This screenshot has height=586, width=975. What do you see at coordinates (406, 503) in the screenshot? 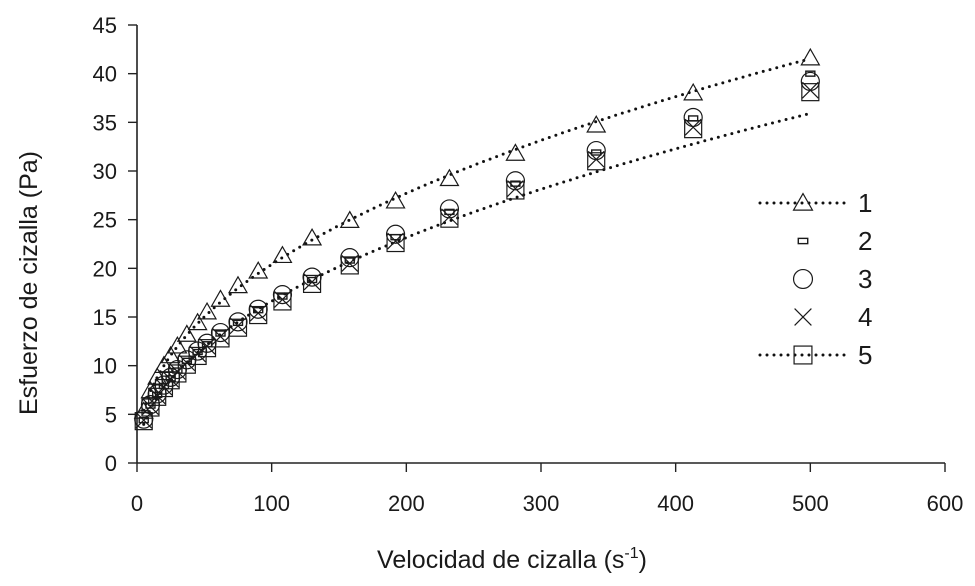
I see `x-tick-label: 200` at bounding box center [406, 503].